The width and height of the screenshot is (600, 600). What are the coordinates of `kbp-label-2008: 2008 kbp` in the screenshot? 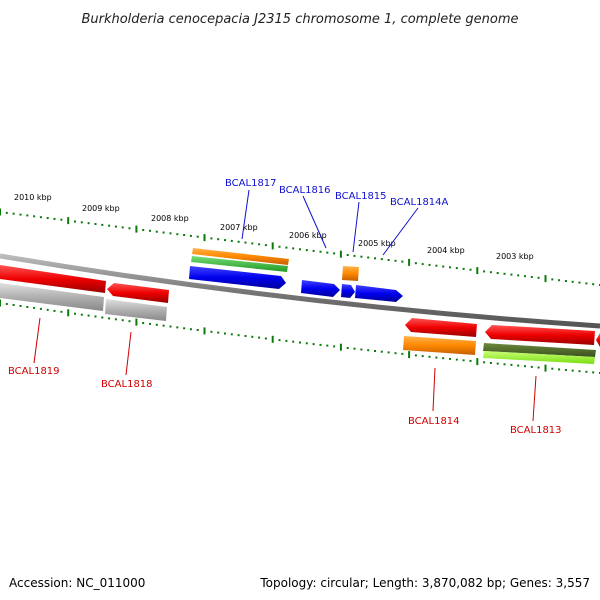 It's located at (170, 218).